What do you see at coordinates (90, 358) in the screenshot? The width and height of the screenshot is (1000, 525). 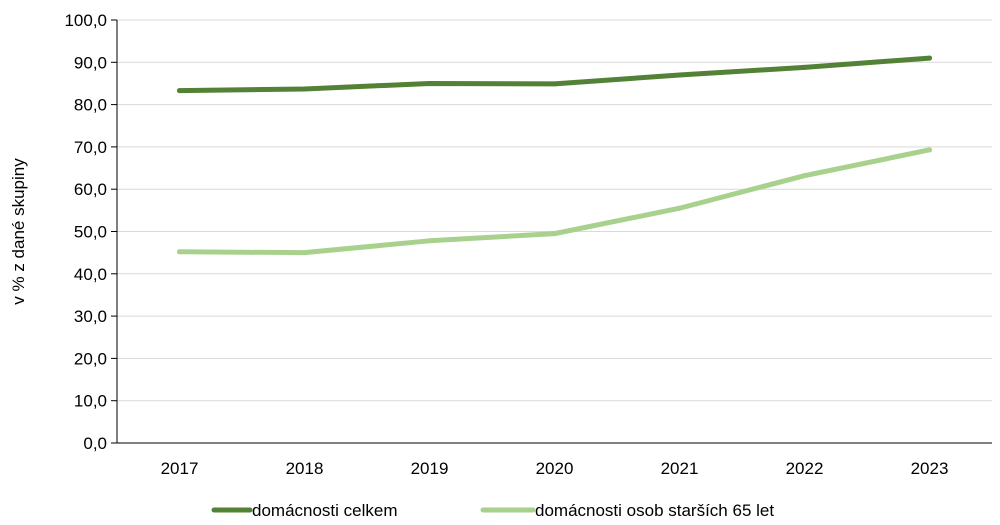 I see `y-tick-label: 20,0` at bounding box center [90, 358].